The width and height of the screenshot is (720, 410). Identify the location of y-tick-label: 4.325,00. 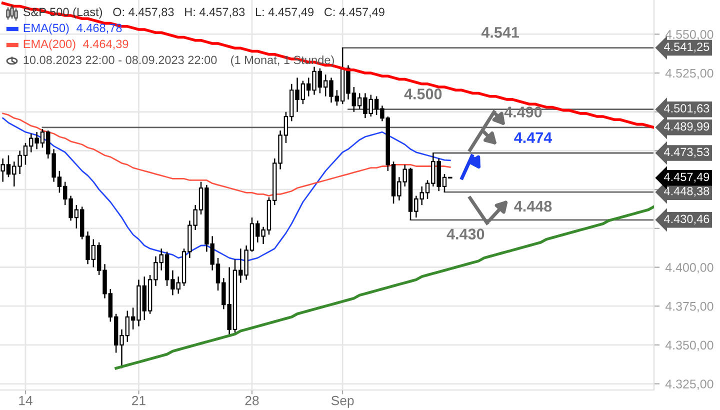
(689, 385).